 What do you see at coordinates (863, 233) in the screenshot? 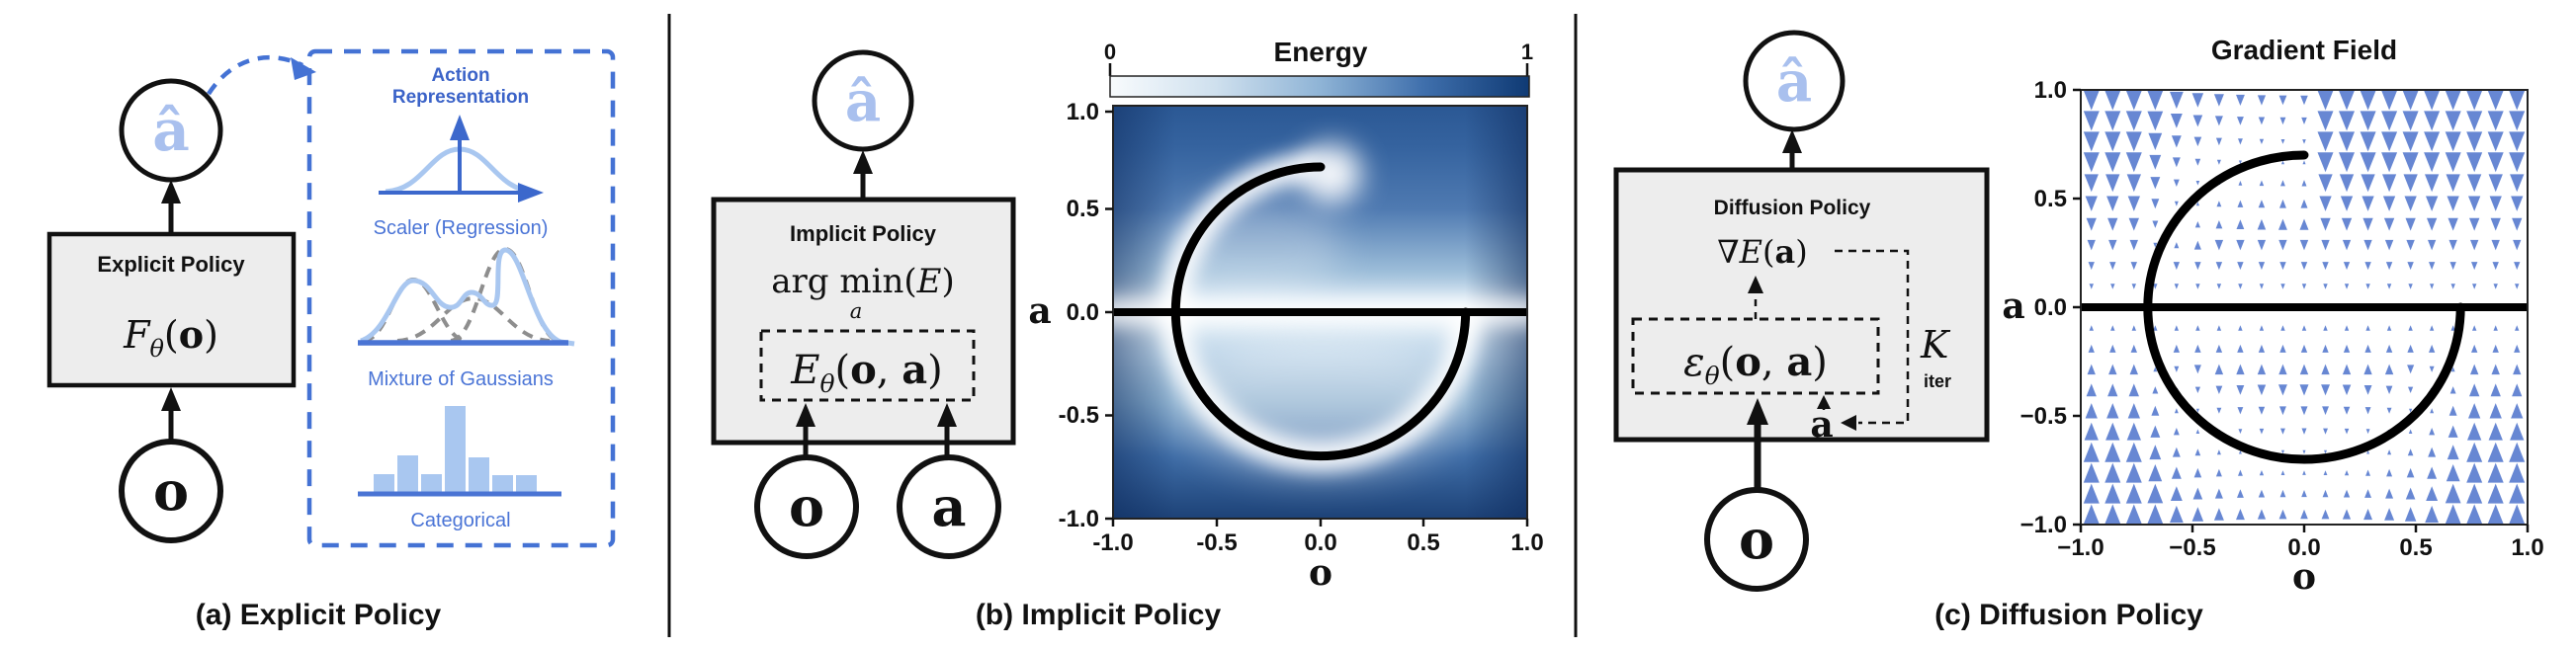
I see `implicit-policy-title: Implicit Policy` at bounding box center [863, 233].